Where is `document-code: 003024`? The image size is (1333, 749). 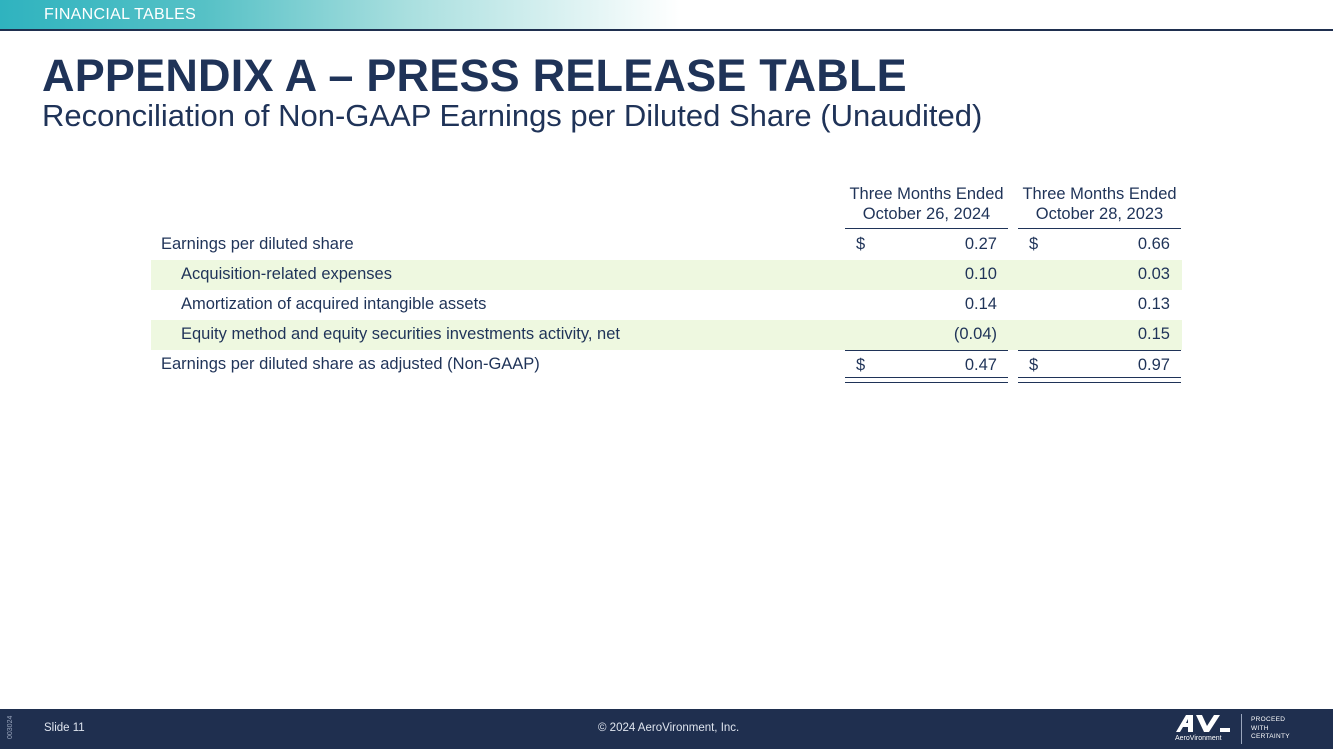
document-code: 003024 is located at coordinates (10, 727).